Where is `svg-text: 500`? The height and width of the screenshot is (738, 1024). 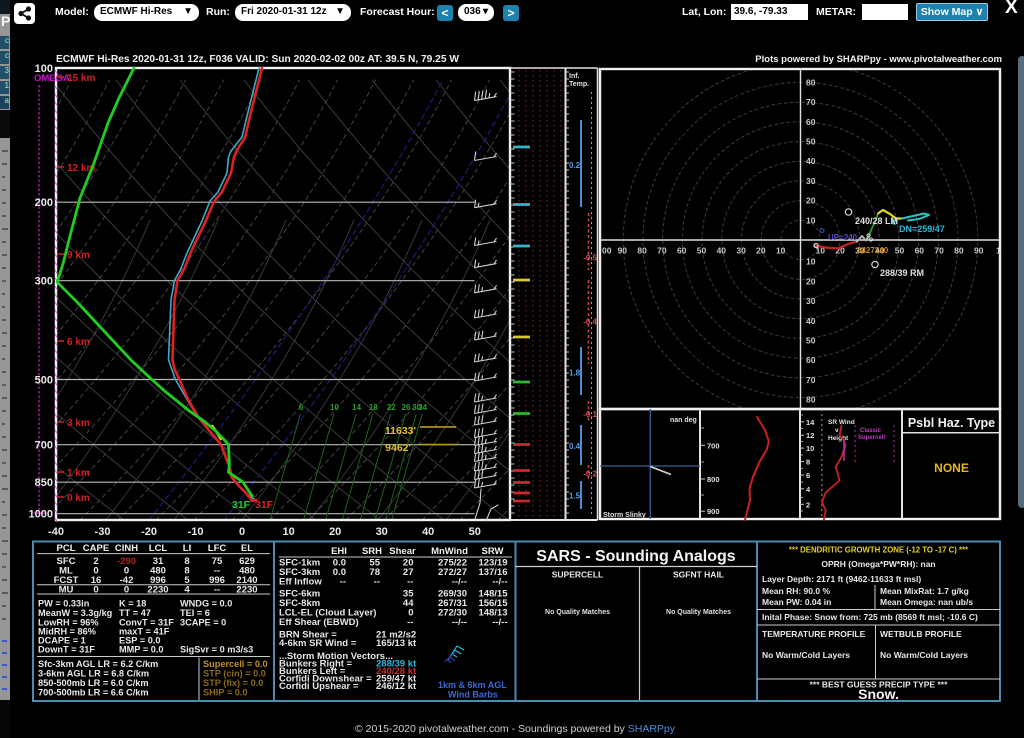 svg-text: 500 is located at coordinates (44, 381).